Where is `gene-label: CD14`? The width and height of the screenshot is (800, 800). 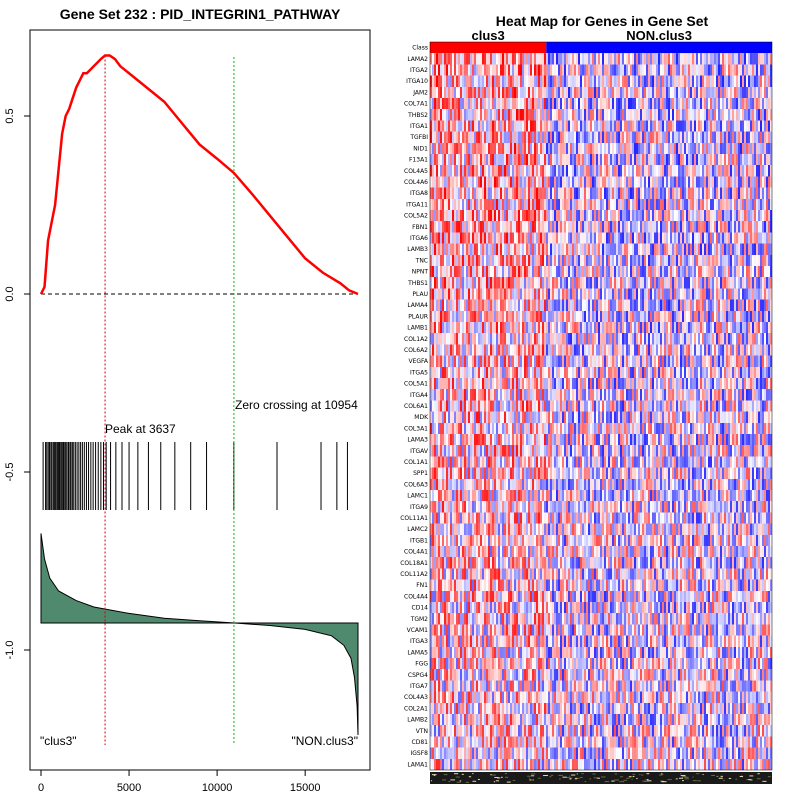
gene-label: CD14 is located at coordinates (420, 608).